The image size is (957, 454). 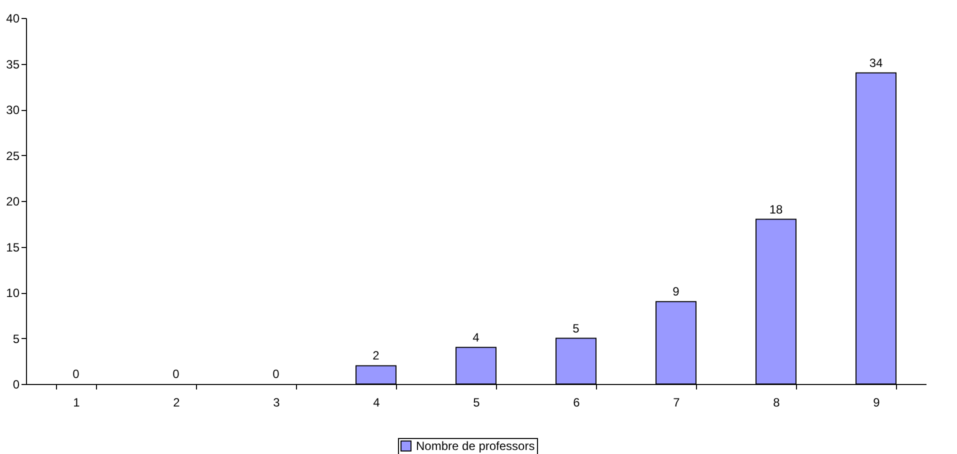 I want to click on x-tick-label: 7, so click(x=676, y=403).